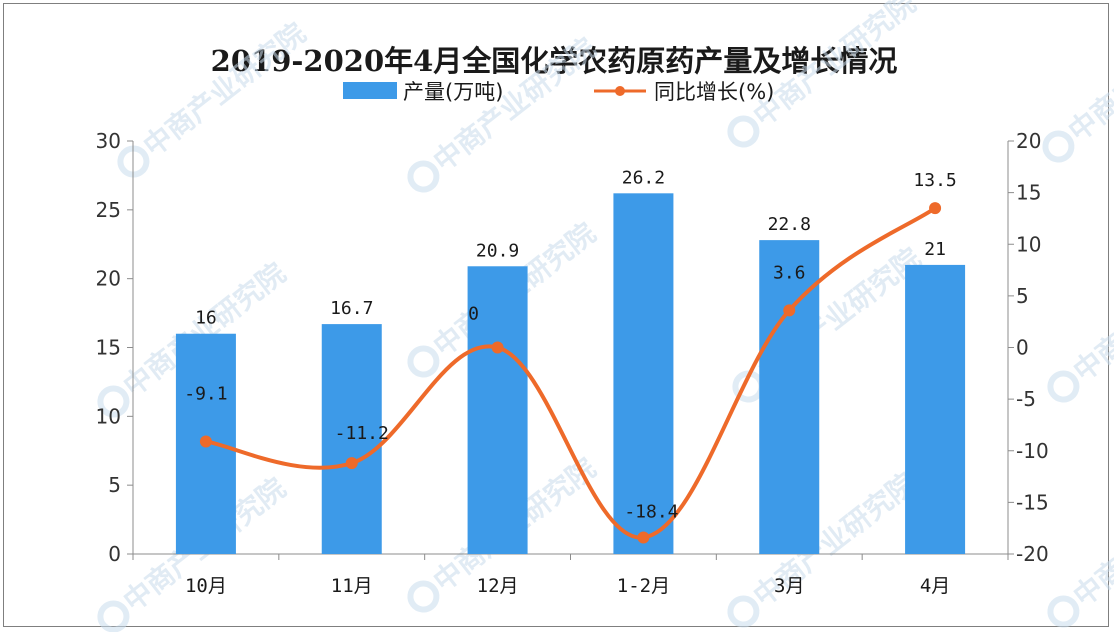  What do you see at coordinates (714, 92) in the screenshot?
I see `legend-label-line: 同比增长(%)` at bounding box center [714, 92].